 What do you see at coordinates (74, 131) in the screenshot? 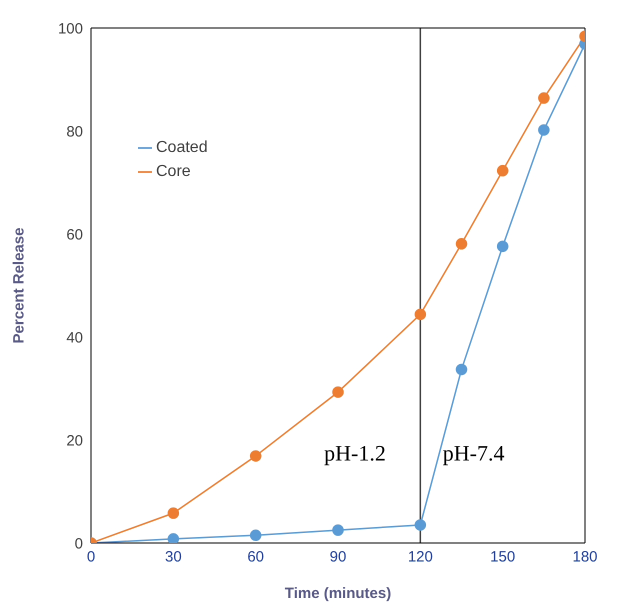
I see `y-tick-label: 80` at bounding box center [74, 131].